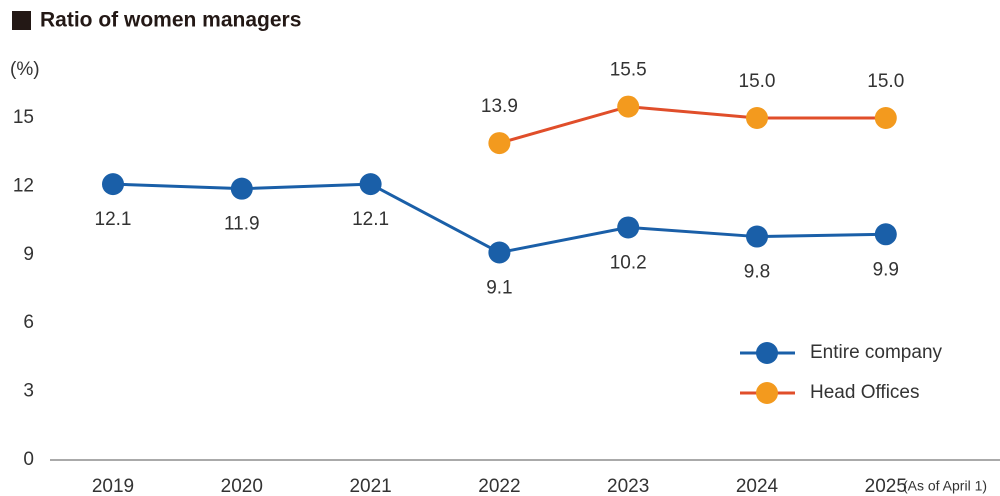 The image size is (1000, 496). Describe the element at coordinates (499, 288) in the screenshot. I see `data-label: 9.1` at that location.